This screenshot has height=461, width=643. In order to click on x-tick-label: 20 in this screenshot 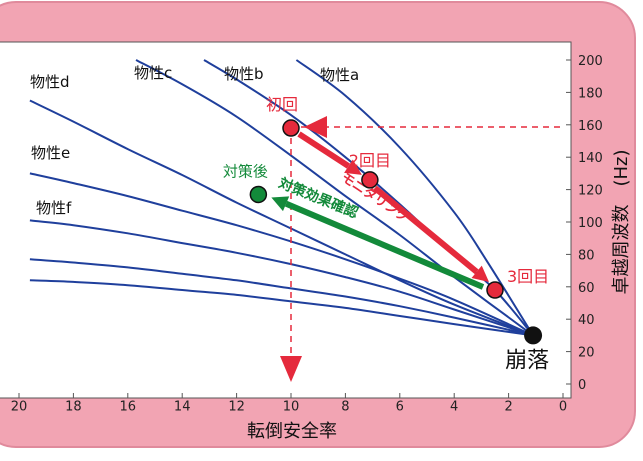, I will do `click(19, 407)`.